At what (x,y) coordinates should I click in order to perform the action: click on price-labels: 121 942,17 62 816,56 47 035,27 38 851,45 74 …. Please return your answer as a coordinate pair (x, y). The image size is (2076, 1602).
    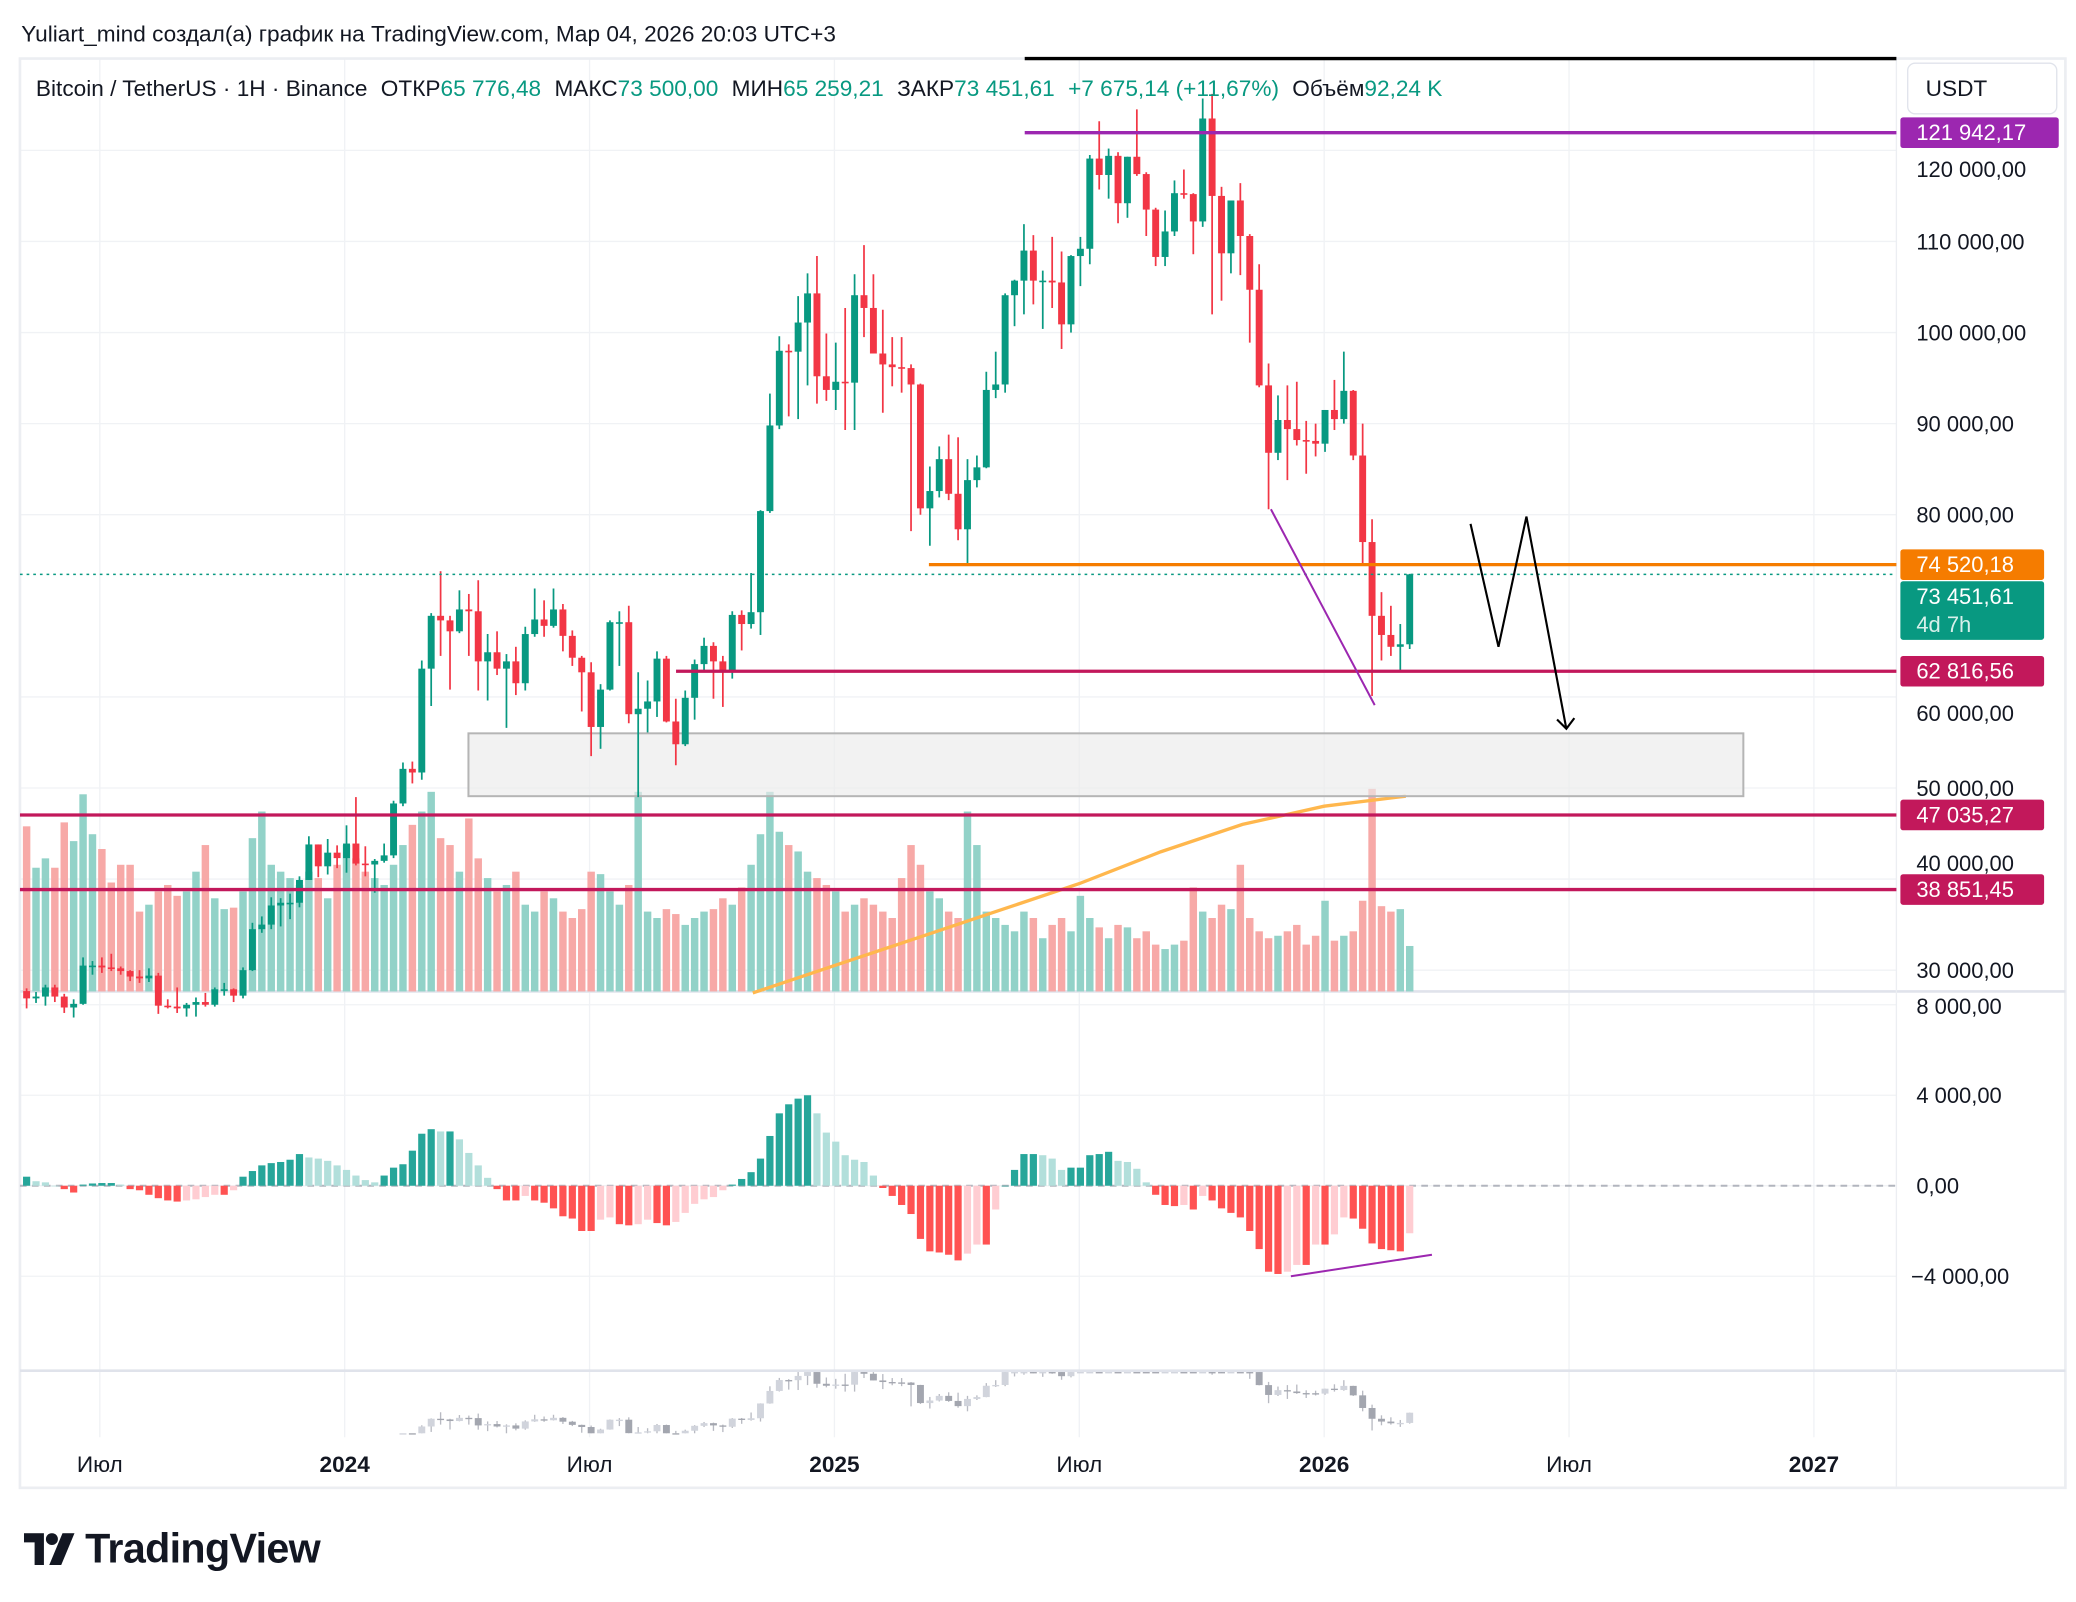
    Looking at the image, I should click on (1979, 511).